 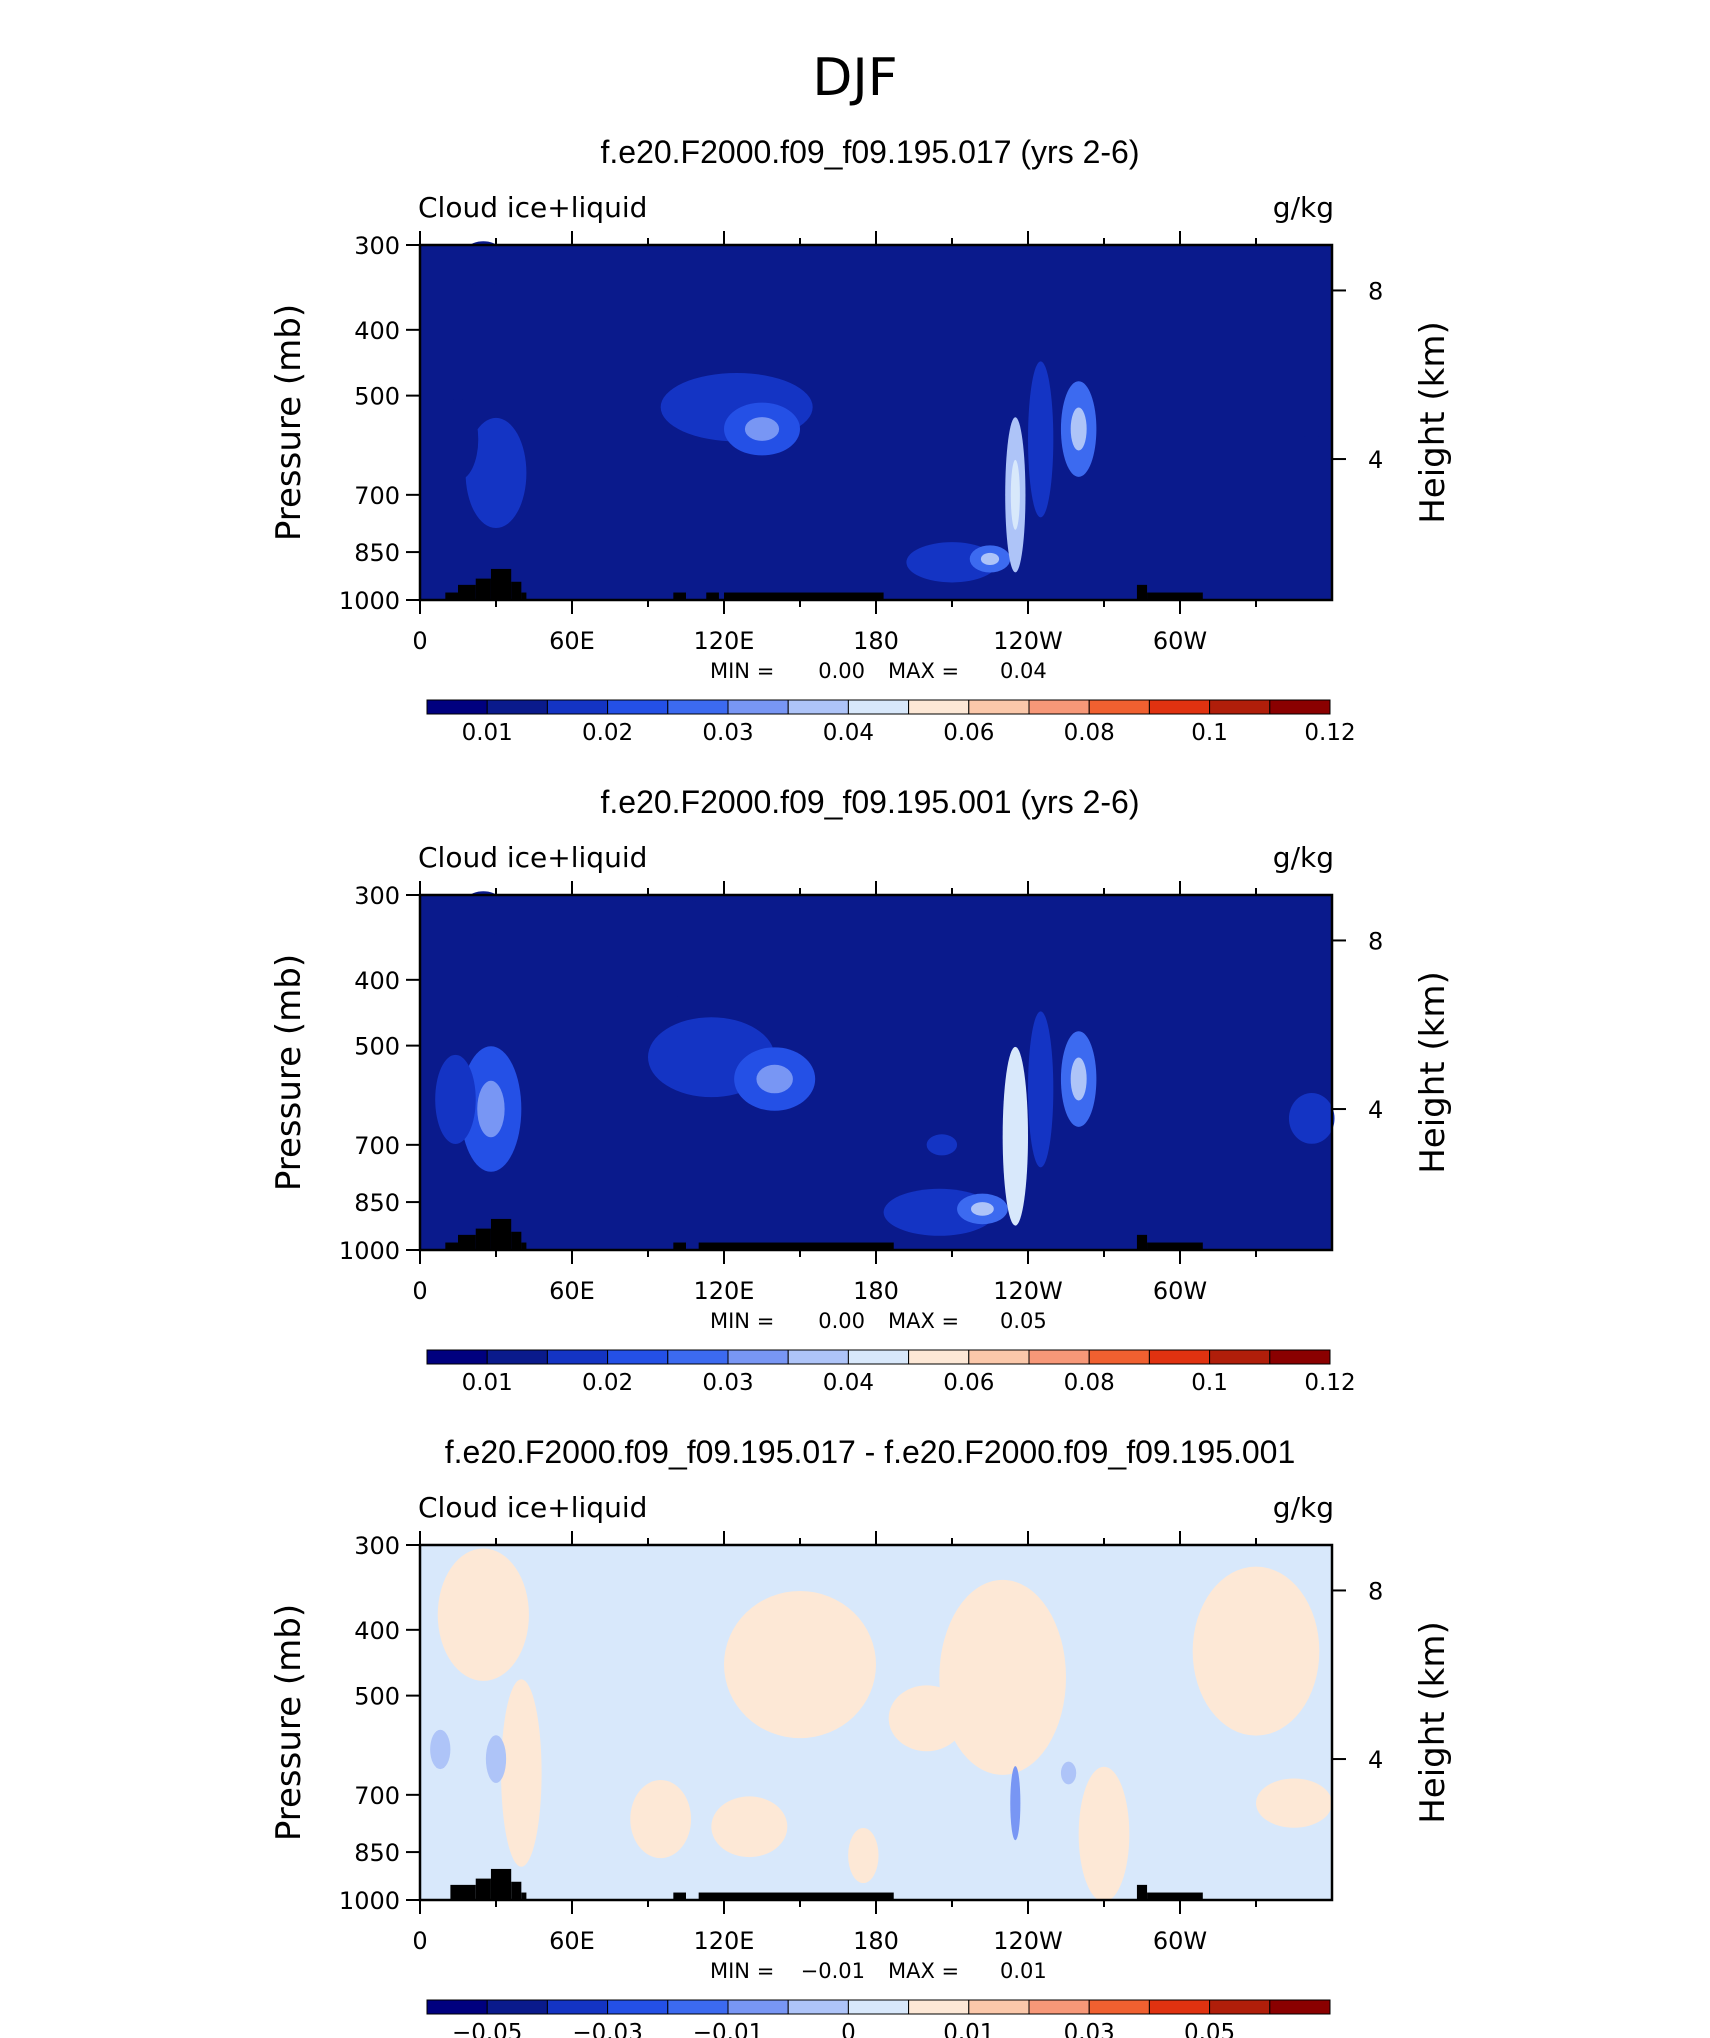 I want to click on min-label: MIN =, so click(x=742, y=671).